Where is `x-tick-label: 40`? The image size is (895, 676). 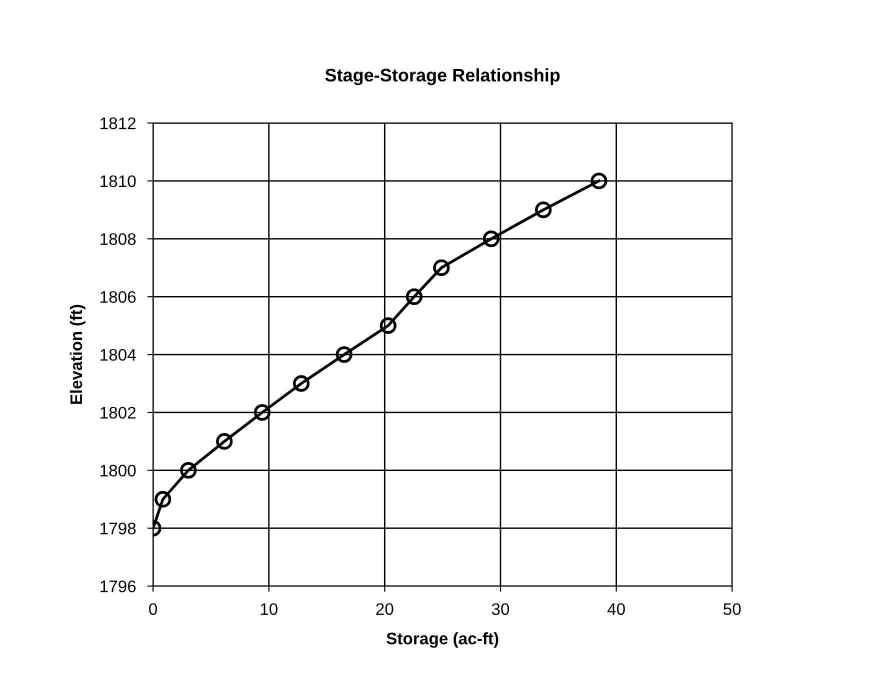
x-tick-label: 40 is located at coordinates (616, 609).